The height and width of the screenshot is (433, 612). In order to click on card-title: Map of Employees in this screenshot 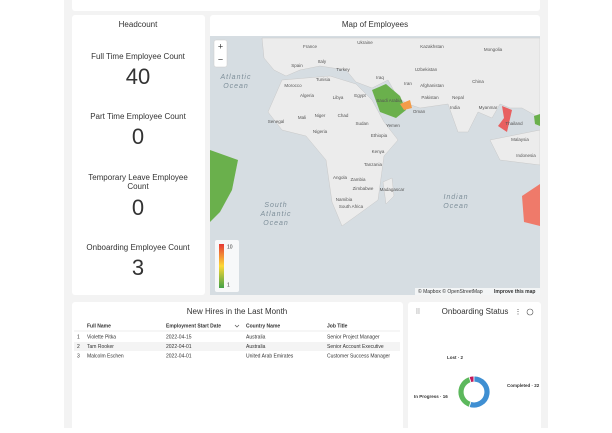, I will do `click(375, 24)`.